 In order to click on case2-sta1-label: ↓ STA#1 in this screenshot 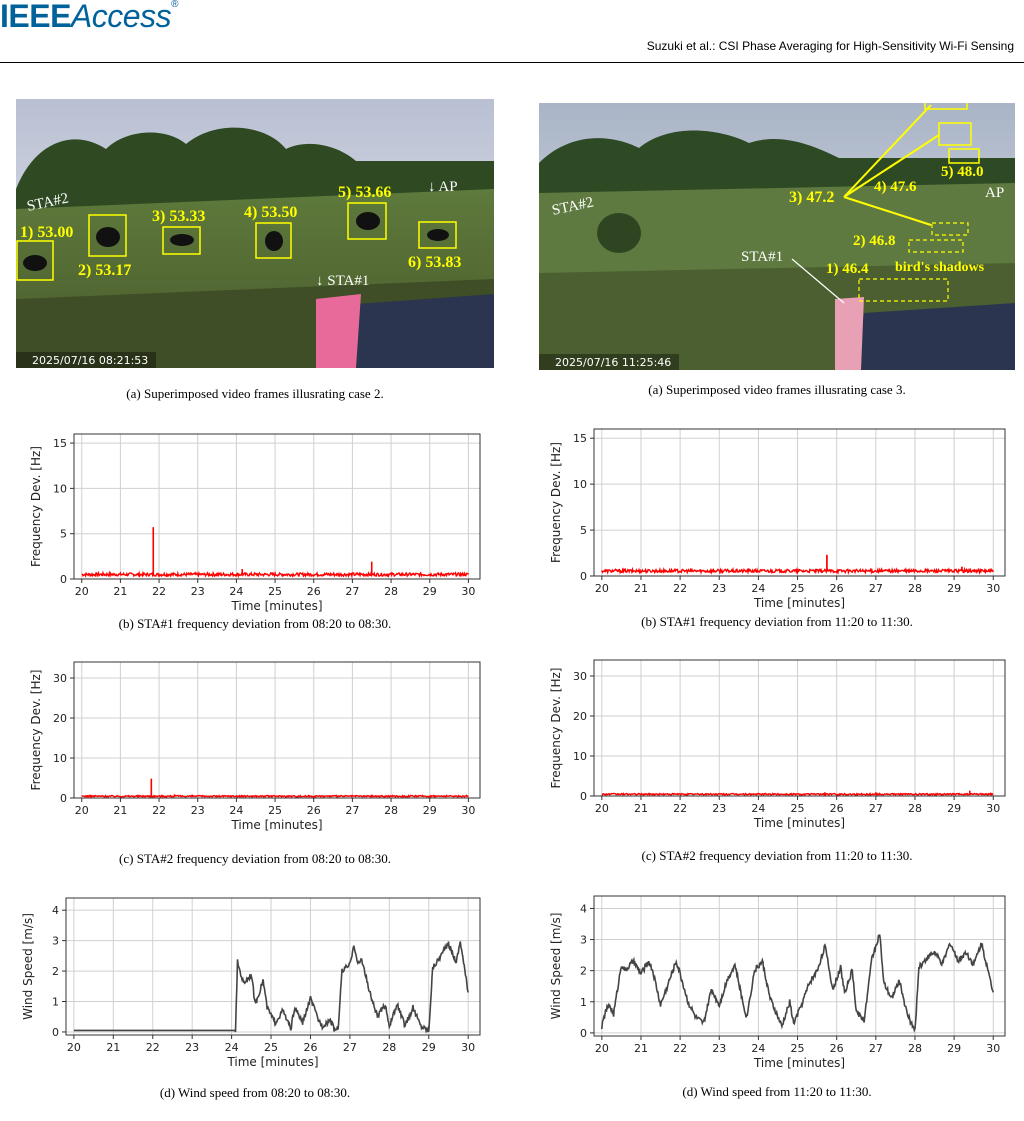, I will do `click(342, 281)`.